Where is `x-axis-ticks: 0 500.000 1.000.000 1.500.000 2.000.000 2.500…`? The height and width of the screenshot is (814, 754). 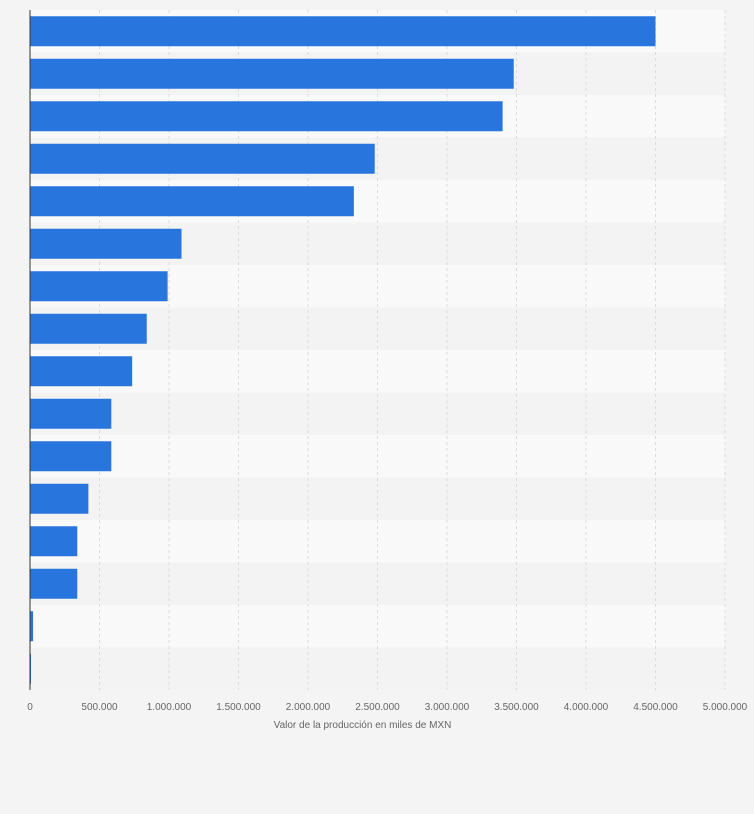 x-axis-ticks: 0 500.000 1.000.000 1.500.000 2.000.000 2.500… is located at coordinates (387, 707).